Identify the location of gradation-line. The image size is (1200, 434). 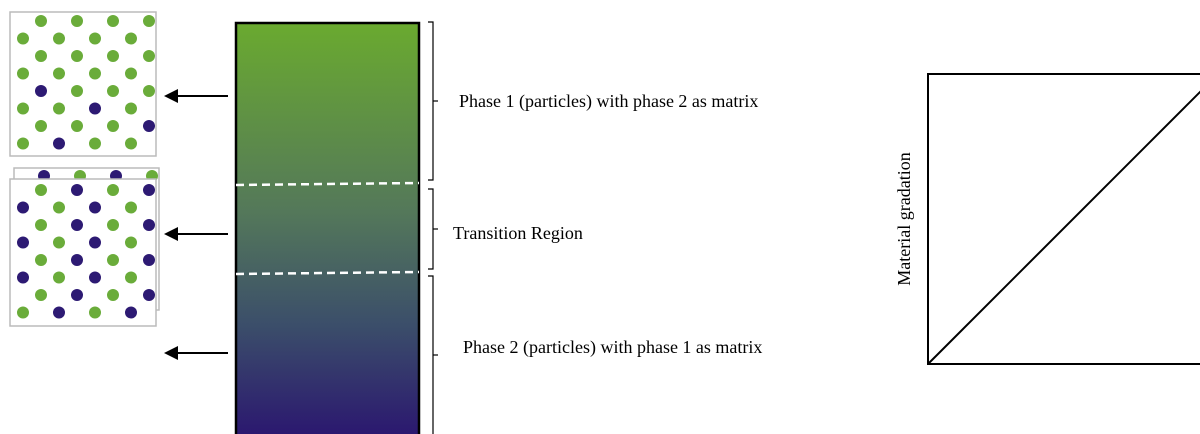
(1063, 227).